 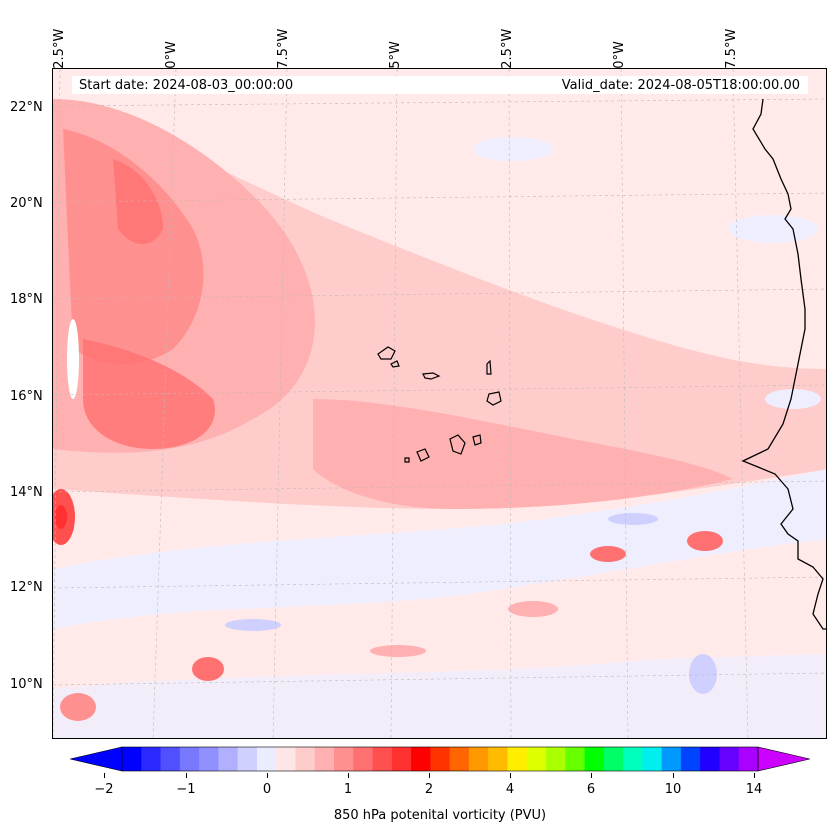 I want to click on african-coastline, so click(x=783, y=364).